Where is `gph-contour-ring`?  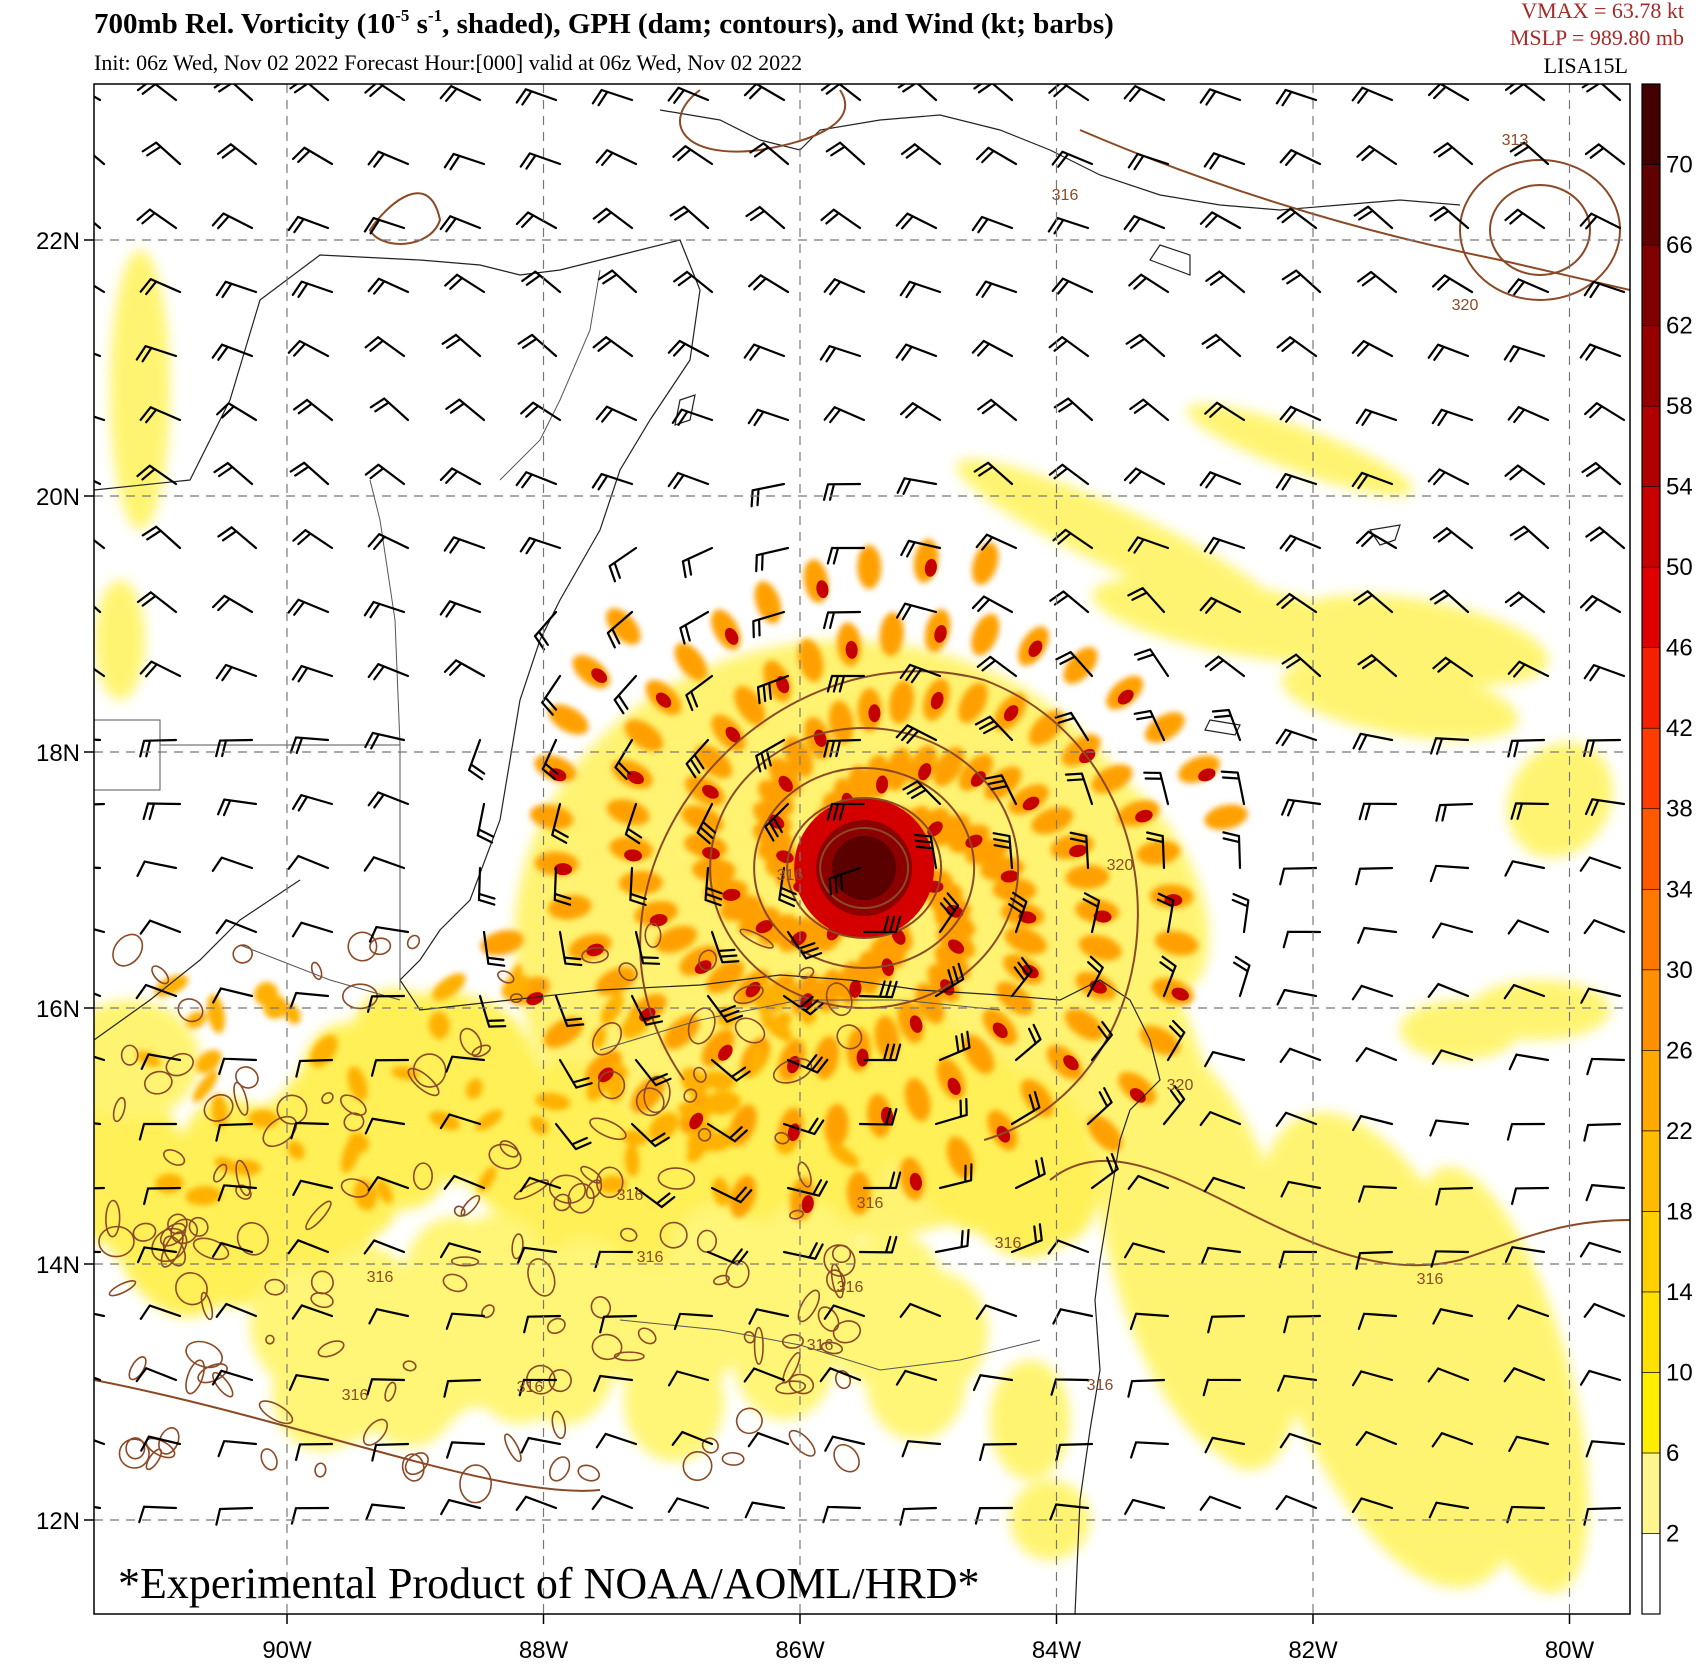
gph-contour-ring is located at coordinates (864, 868).